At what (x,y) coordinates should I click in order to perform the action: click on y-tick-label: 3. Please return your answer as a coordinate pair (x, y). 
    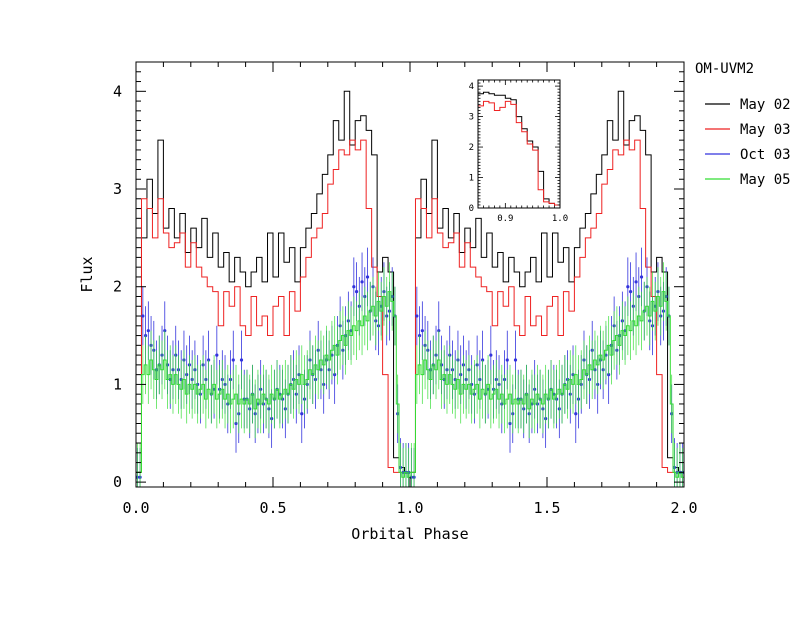
    Looking at the image, I should click on (117, 189).